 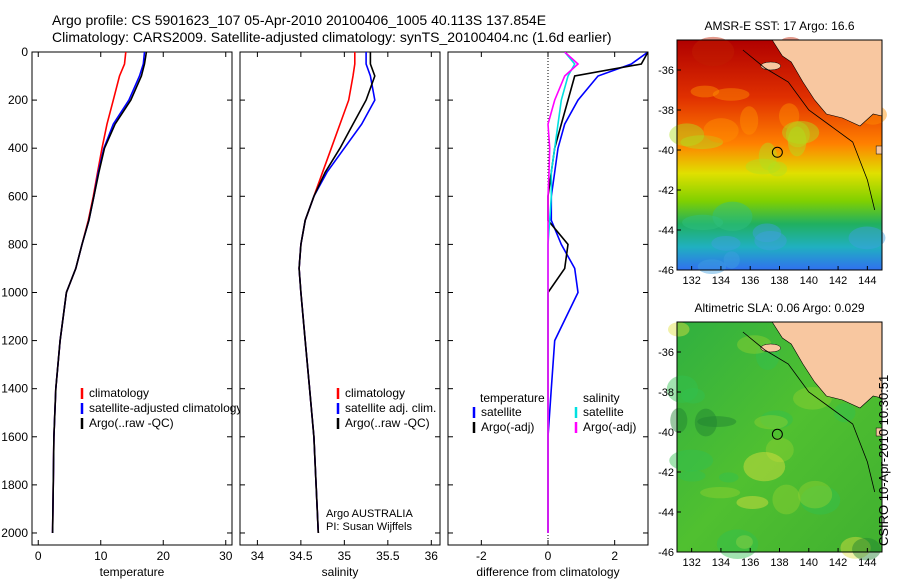 I want to click on y-tick-label: 800, so click(x=18, y=244).